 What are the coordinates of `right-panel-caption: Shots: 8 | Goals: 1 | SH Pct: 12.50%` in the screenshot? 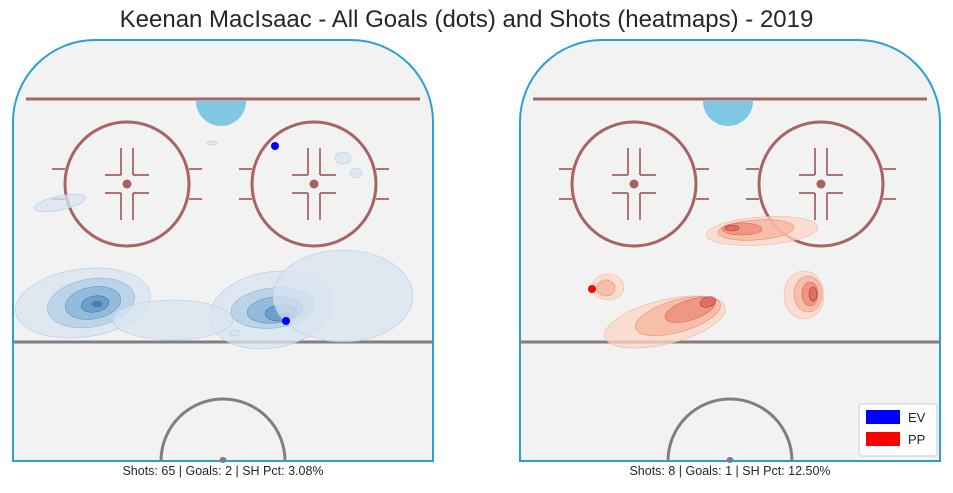 It's located at (730, 471).